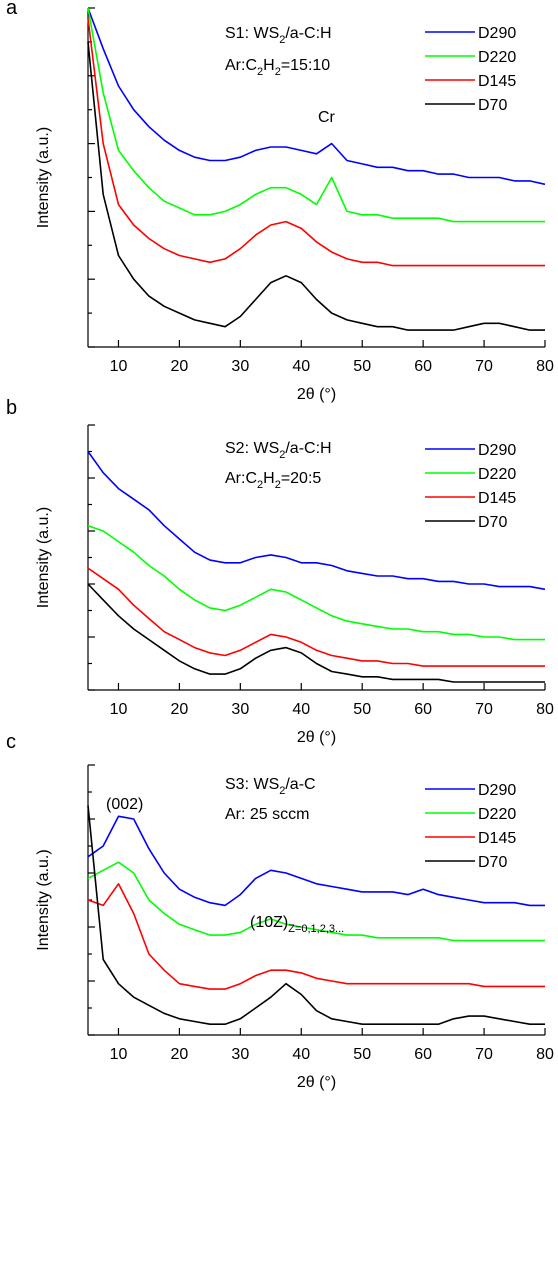 The width and height of the screenshot is (558, 1281). What do you see at coordinates (305, 65) in the screenshot?
I see `annotation-part: =15:10` at bounding box center [305, 65].